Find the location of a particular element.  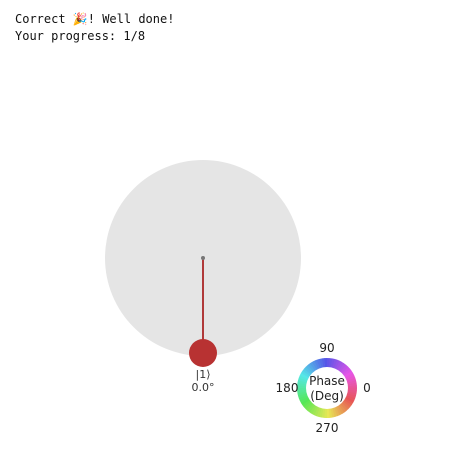

phase-wheel-center is located at coordinates (327, 388).